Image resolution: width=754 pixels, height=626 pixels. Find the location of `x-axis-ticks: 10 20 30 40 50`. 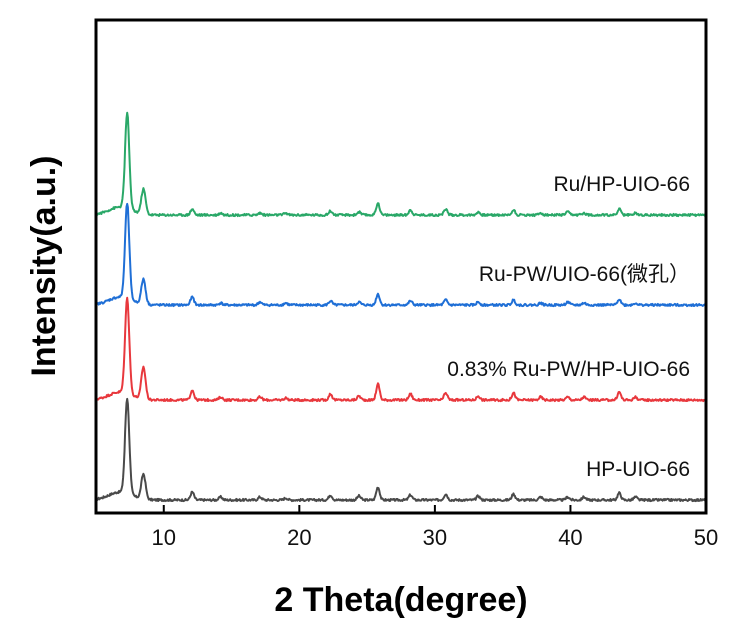

x-axis-ticks: 10 20 30 40 50 is located at coordinates (435, 527).